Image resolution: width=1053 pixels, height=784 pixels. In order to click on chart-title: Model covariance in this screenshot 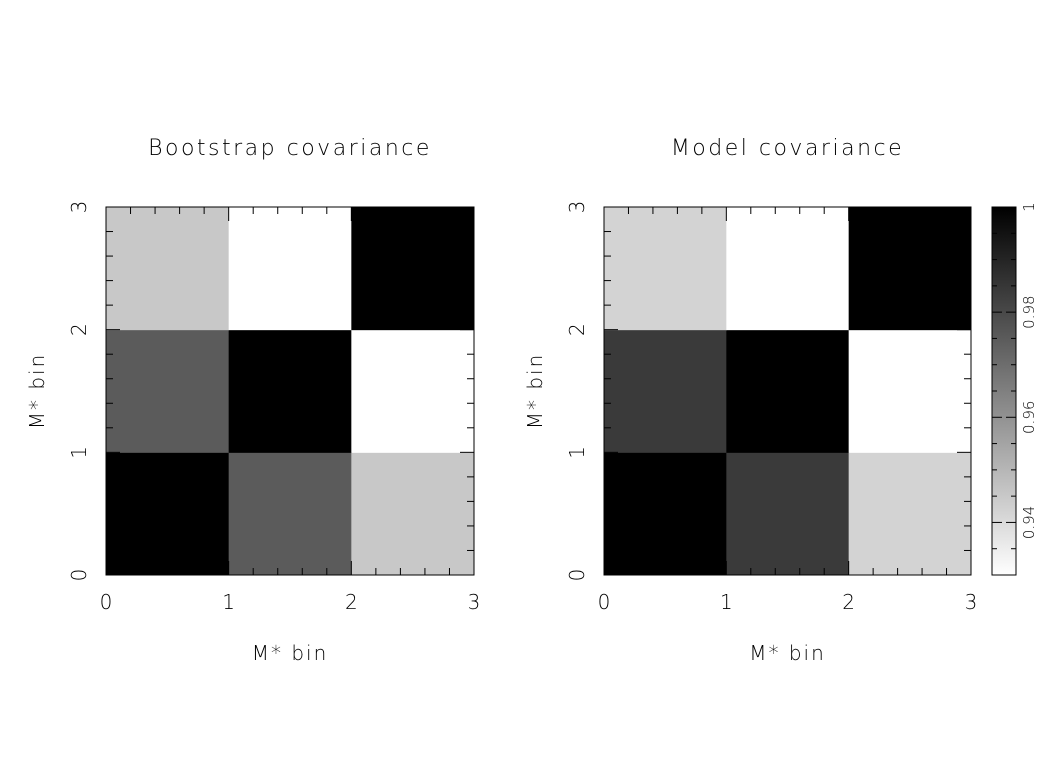, I will do `click(787, 148)`.